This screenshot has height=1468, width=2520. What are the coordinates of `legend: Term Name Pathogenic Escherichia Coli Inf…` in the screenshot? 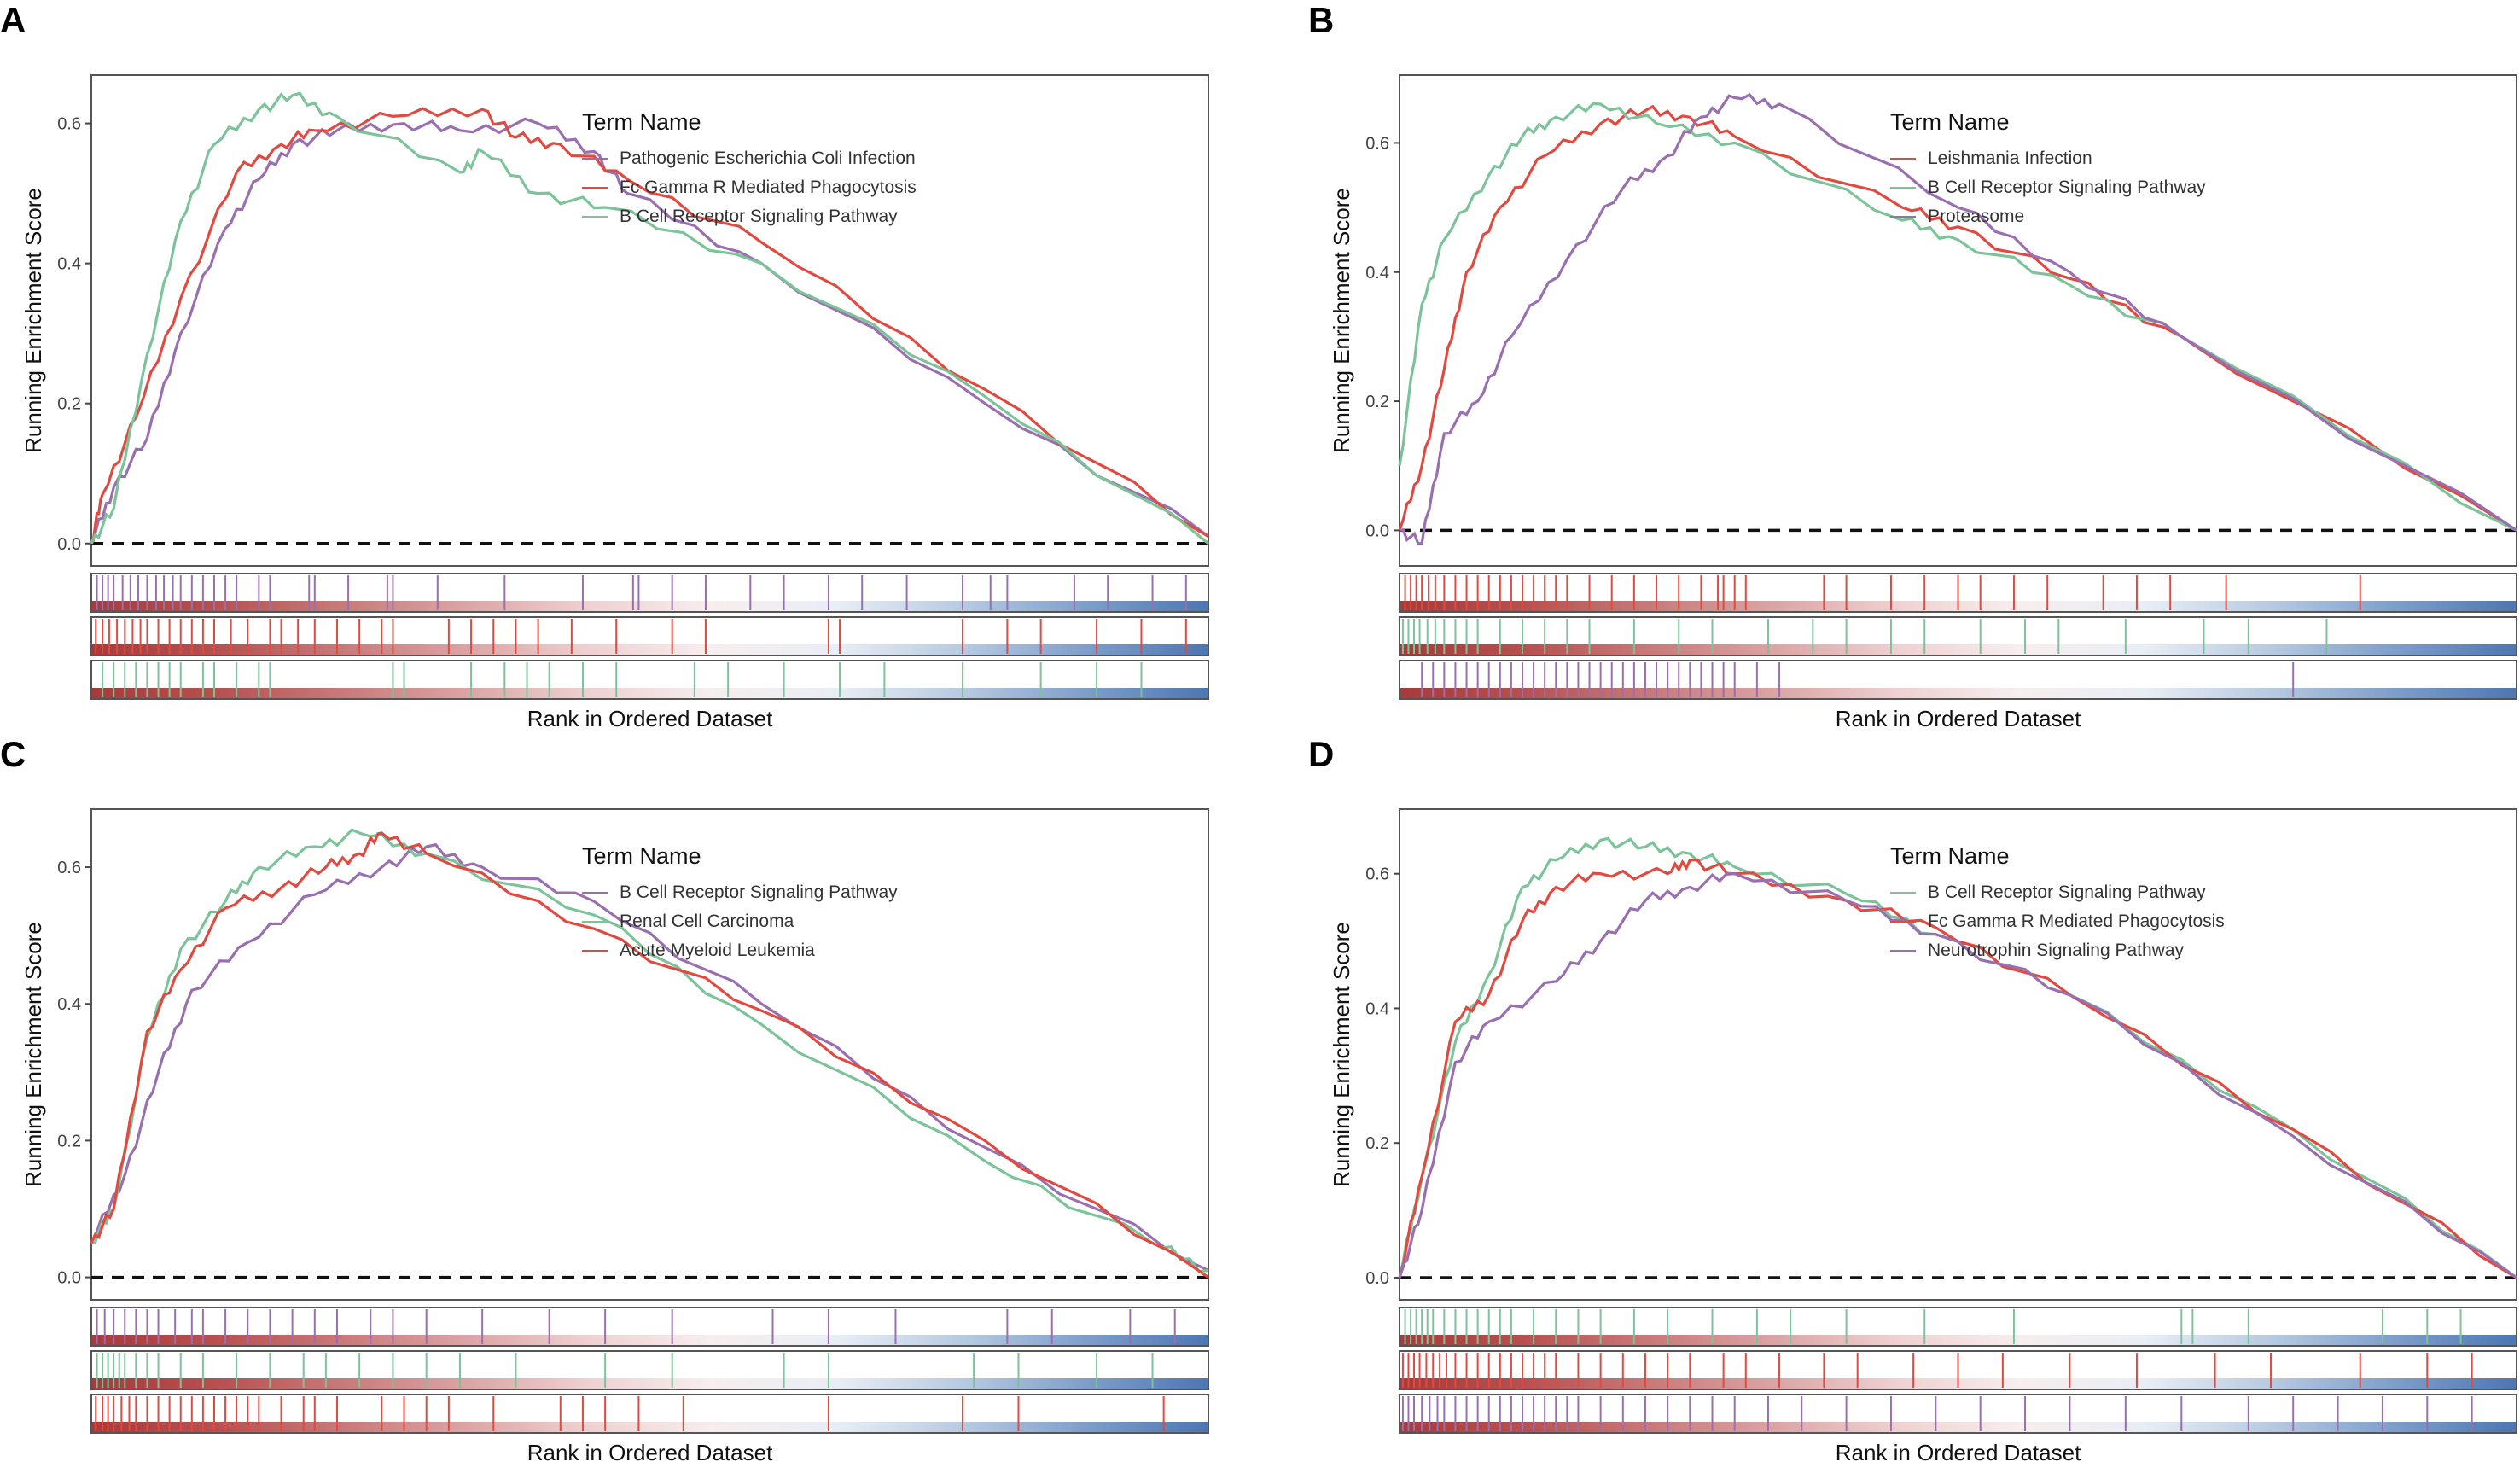 It's located at (750, 170).